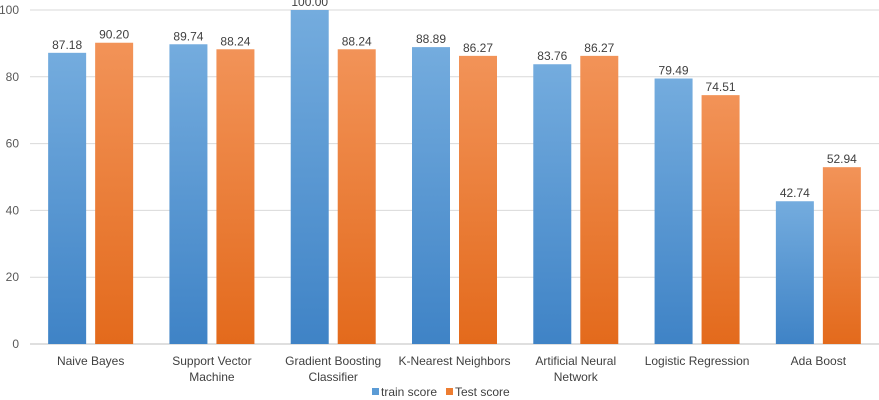 This screenshot has width=879, height=400. I want to click on test-score-data-label: 52.94, so click(842, 159).